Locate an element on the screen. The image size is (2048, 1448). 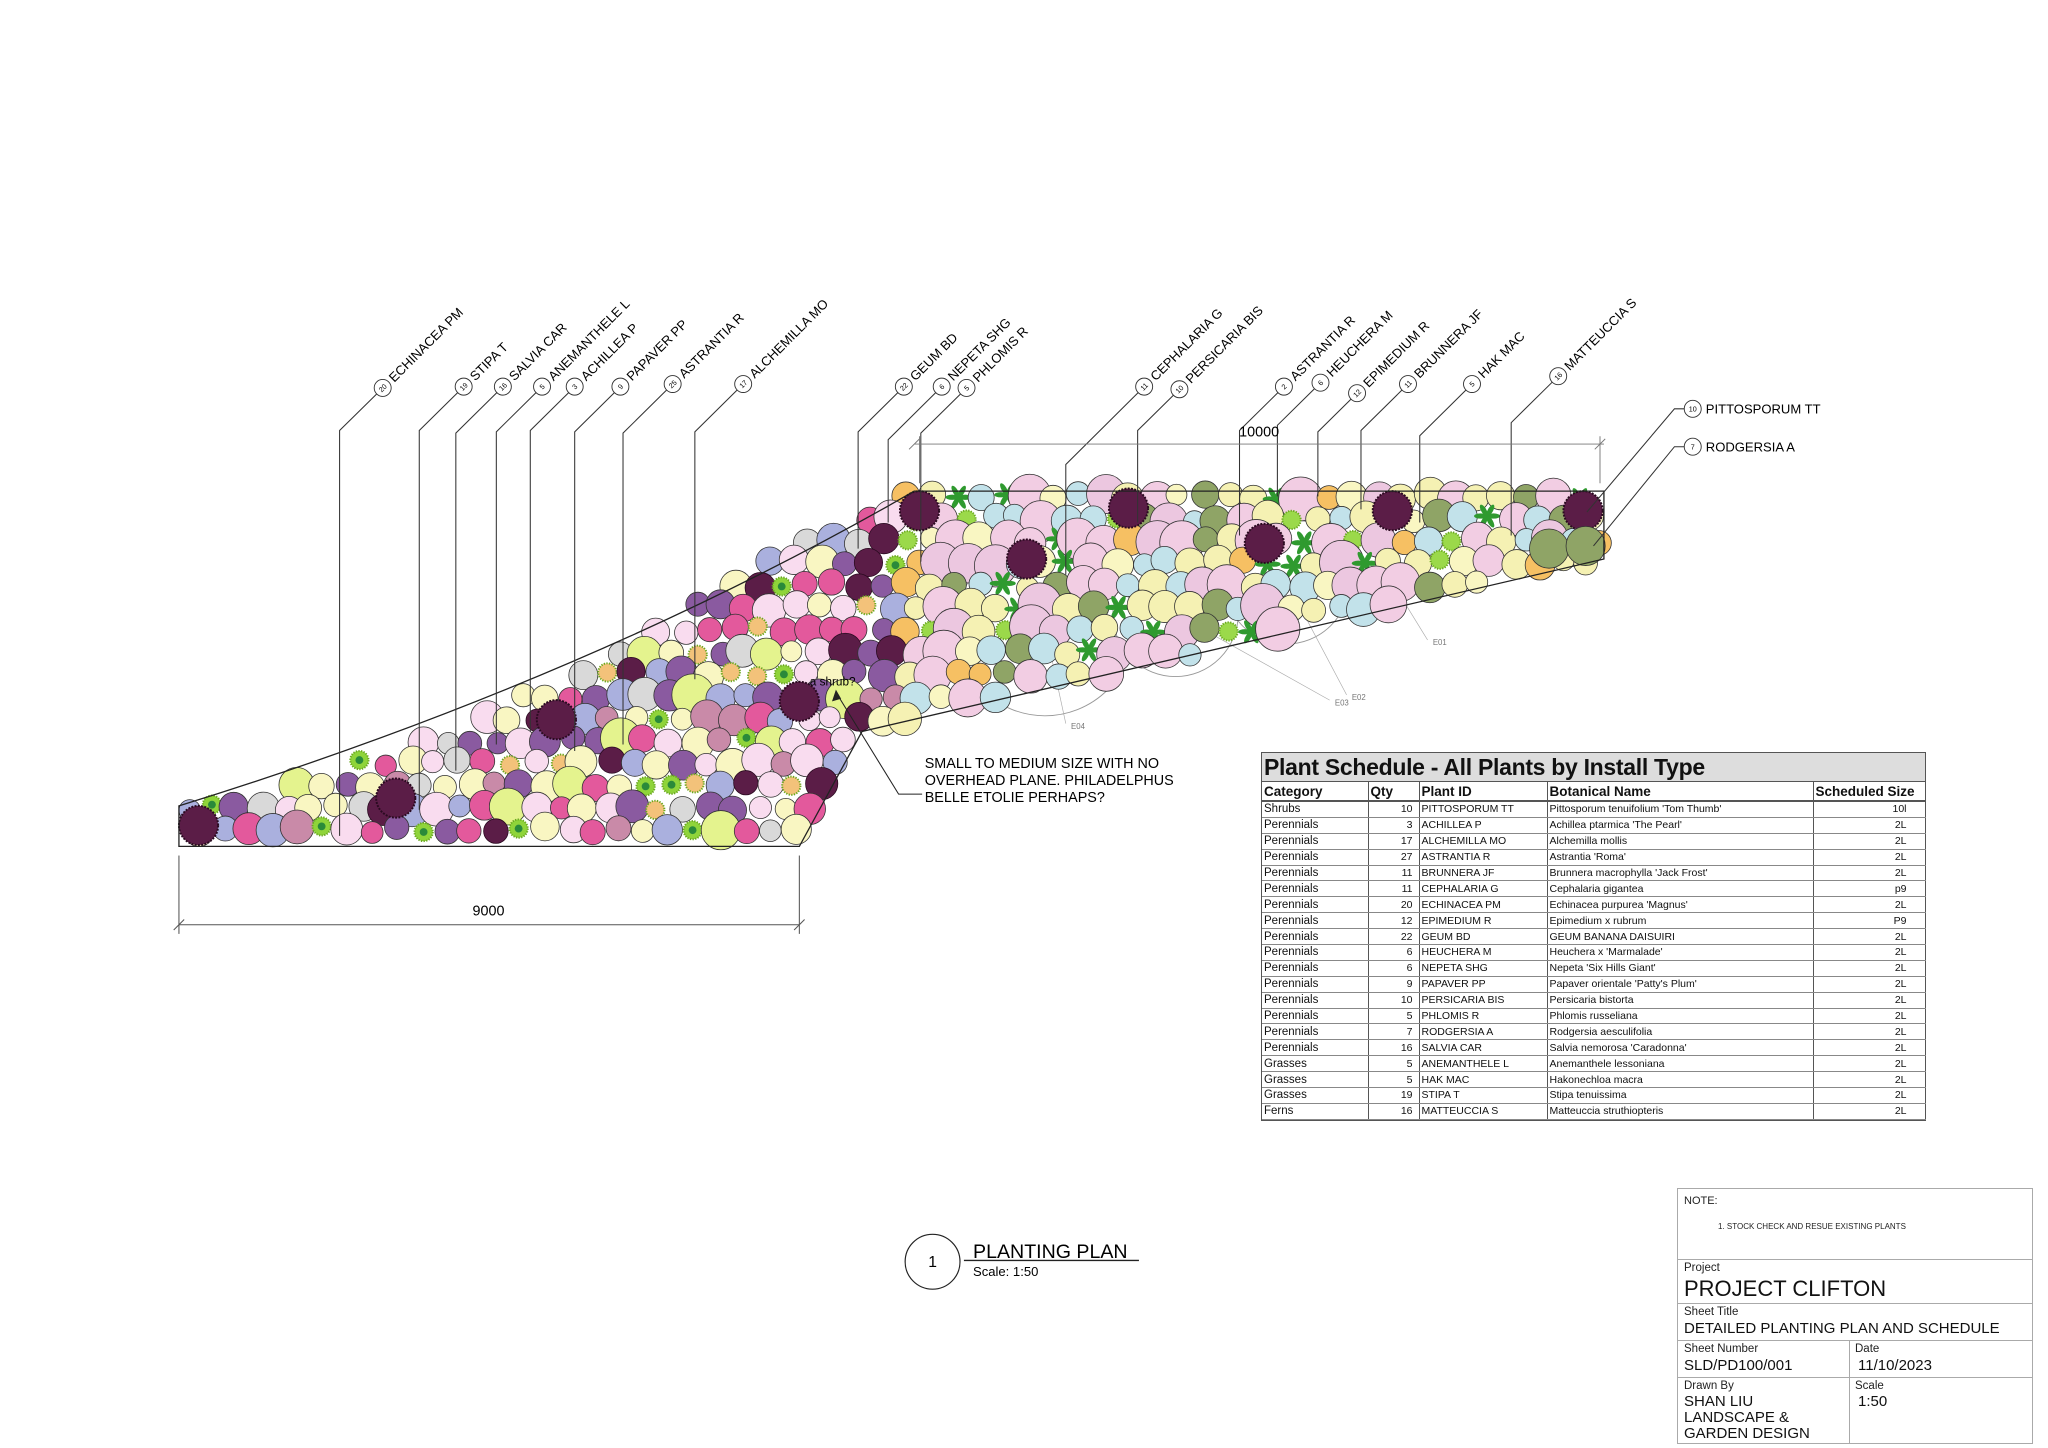
cell-plant-id: ACHILLEA P is located at coordinates (1483, 825).